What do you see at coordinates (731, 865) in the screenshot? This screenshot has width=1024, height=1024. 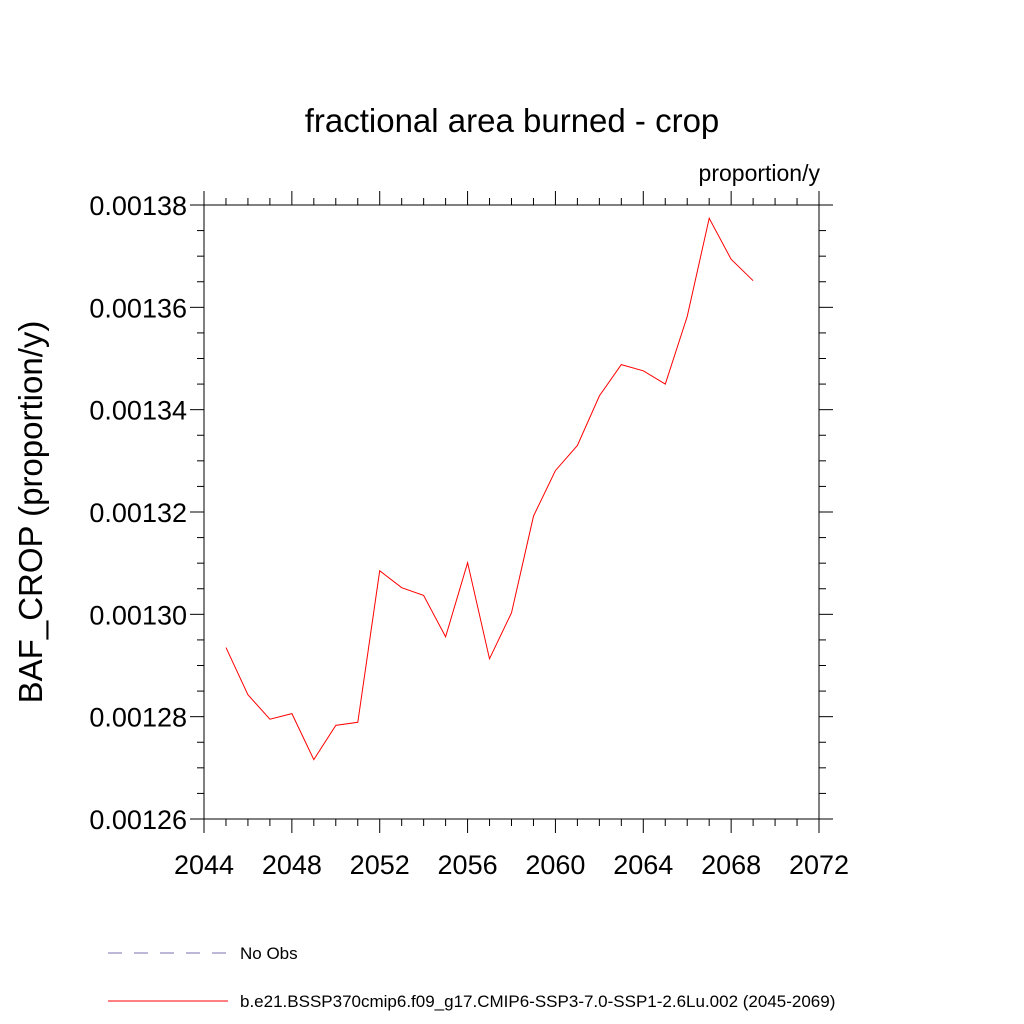 I see `x-tick-label: 2068` at bounding box center [731, 865].